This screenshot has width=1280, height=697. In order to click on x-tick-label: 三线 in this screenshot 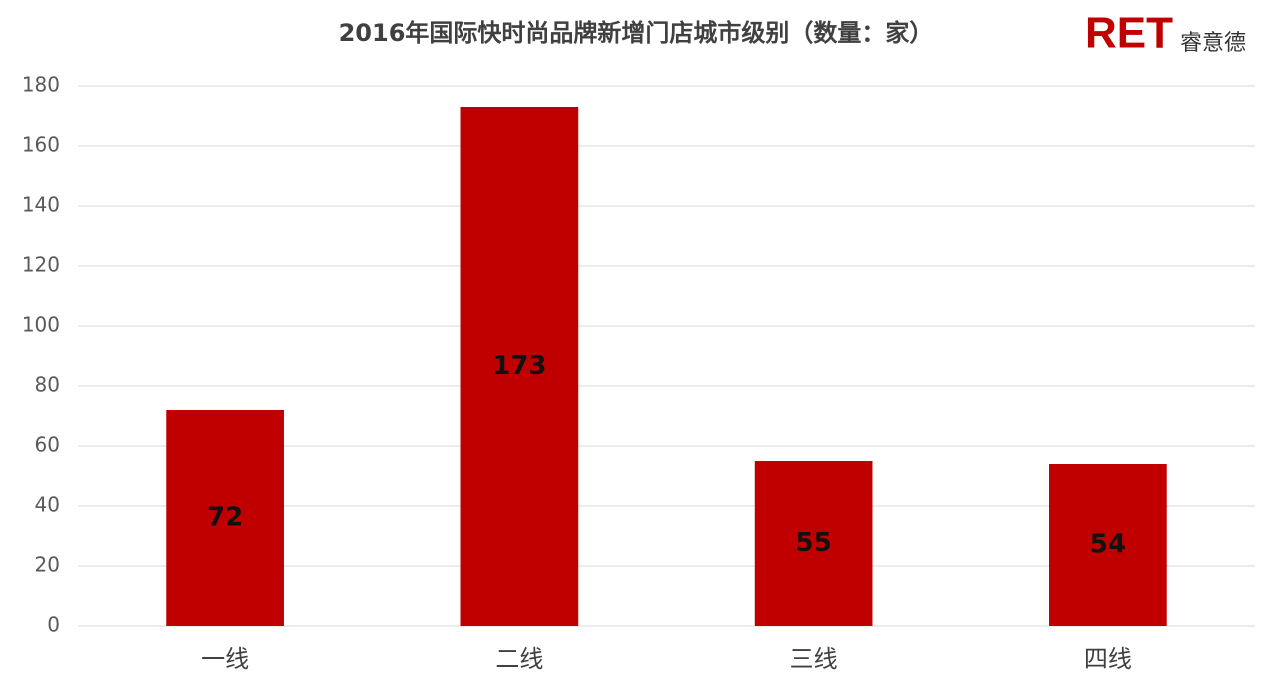, I will do `click(814, 659)`.